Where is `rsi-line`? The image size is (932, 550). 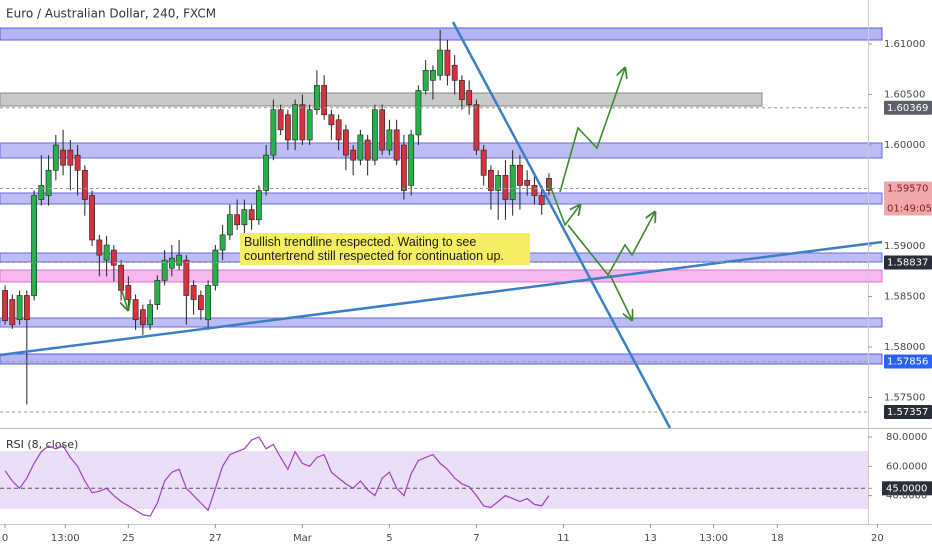
rsi-line is located at coordinates (277, 476).